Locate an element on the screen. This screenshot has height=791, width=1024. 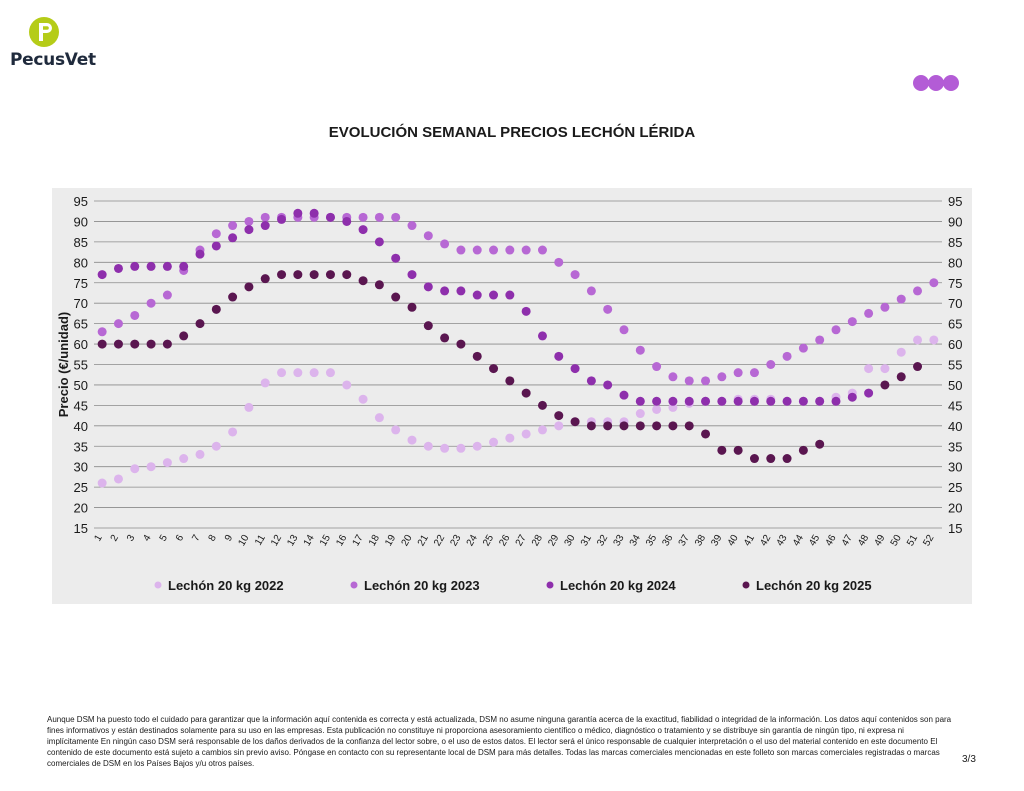
x-tick-label: 47 is located at coordinates (847, 541).